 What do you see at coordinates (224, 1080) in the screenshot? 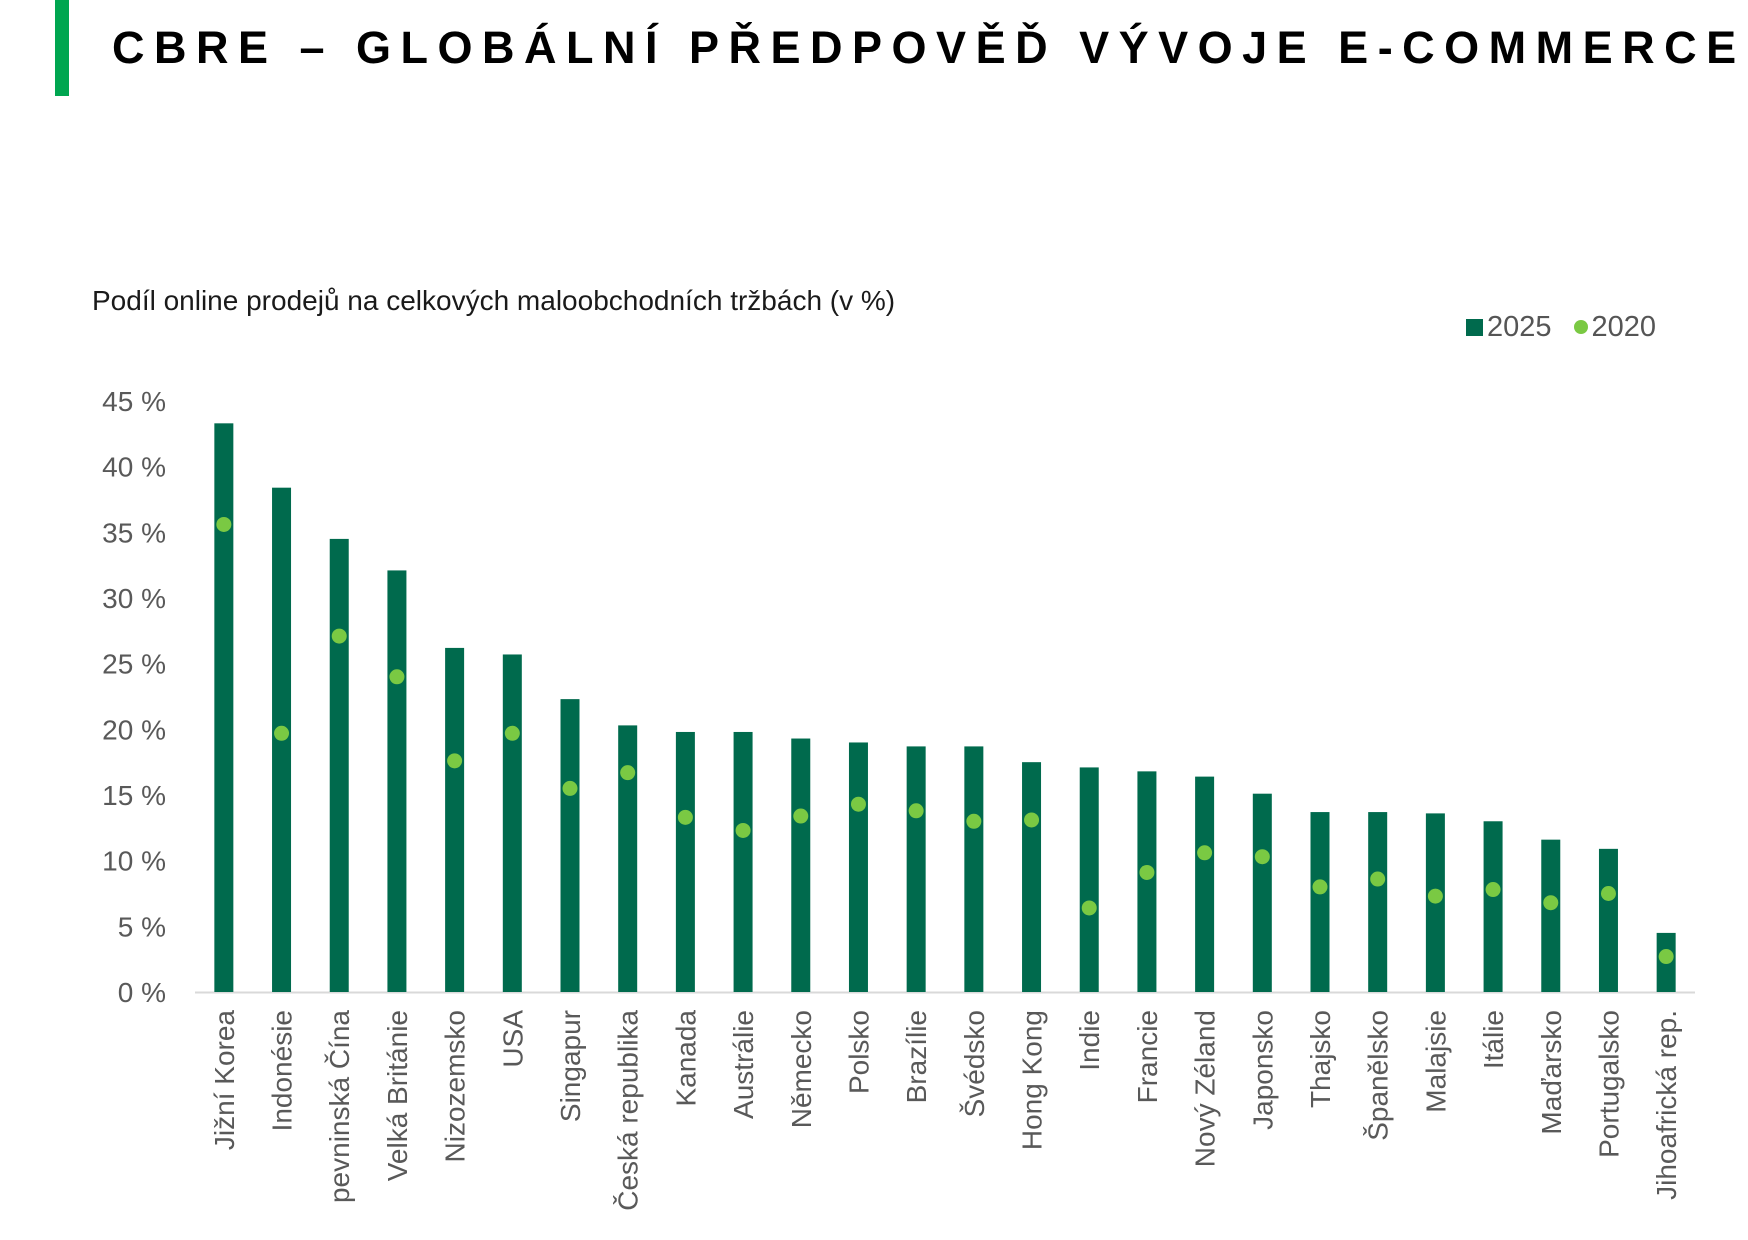
I see `x-tick-label: Jižní Korea` at bounding box center [224, 1080].